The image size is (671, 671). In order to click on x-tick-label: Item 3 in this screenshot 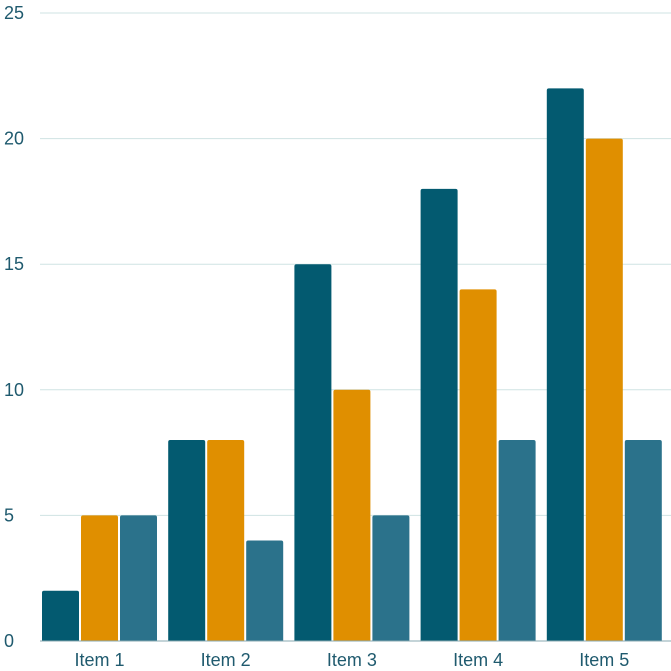, I will do `click(352, 660)`.